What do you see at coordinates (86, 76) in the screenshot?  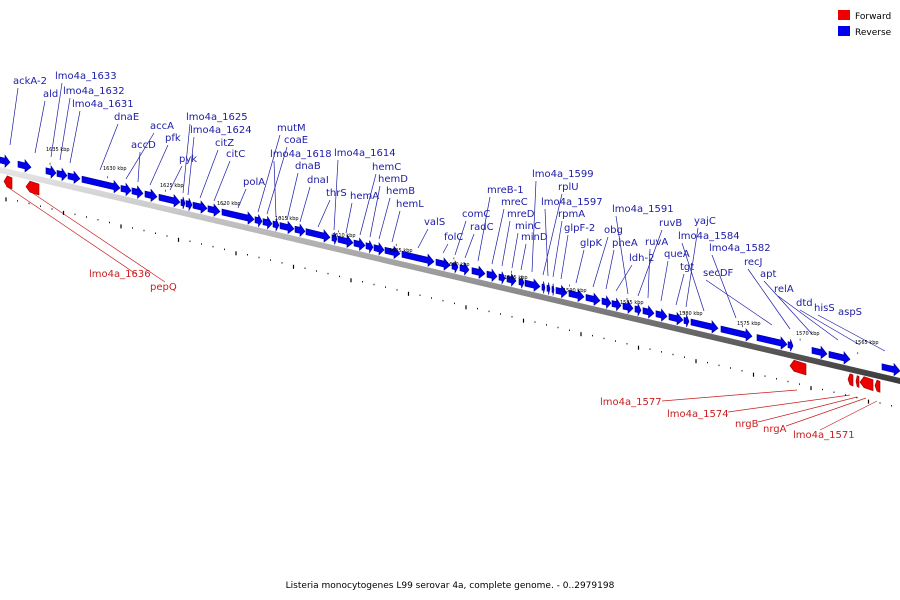 I see `gene-label: lmo4a_1633` at bounding box center [86, 76].